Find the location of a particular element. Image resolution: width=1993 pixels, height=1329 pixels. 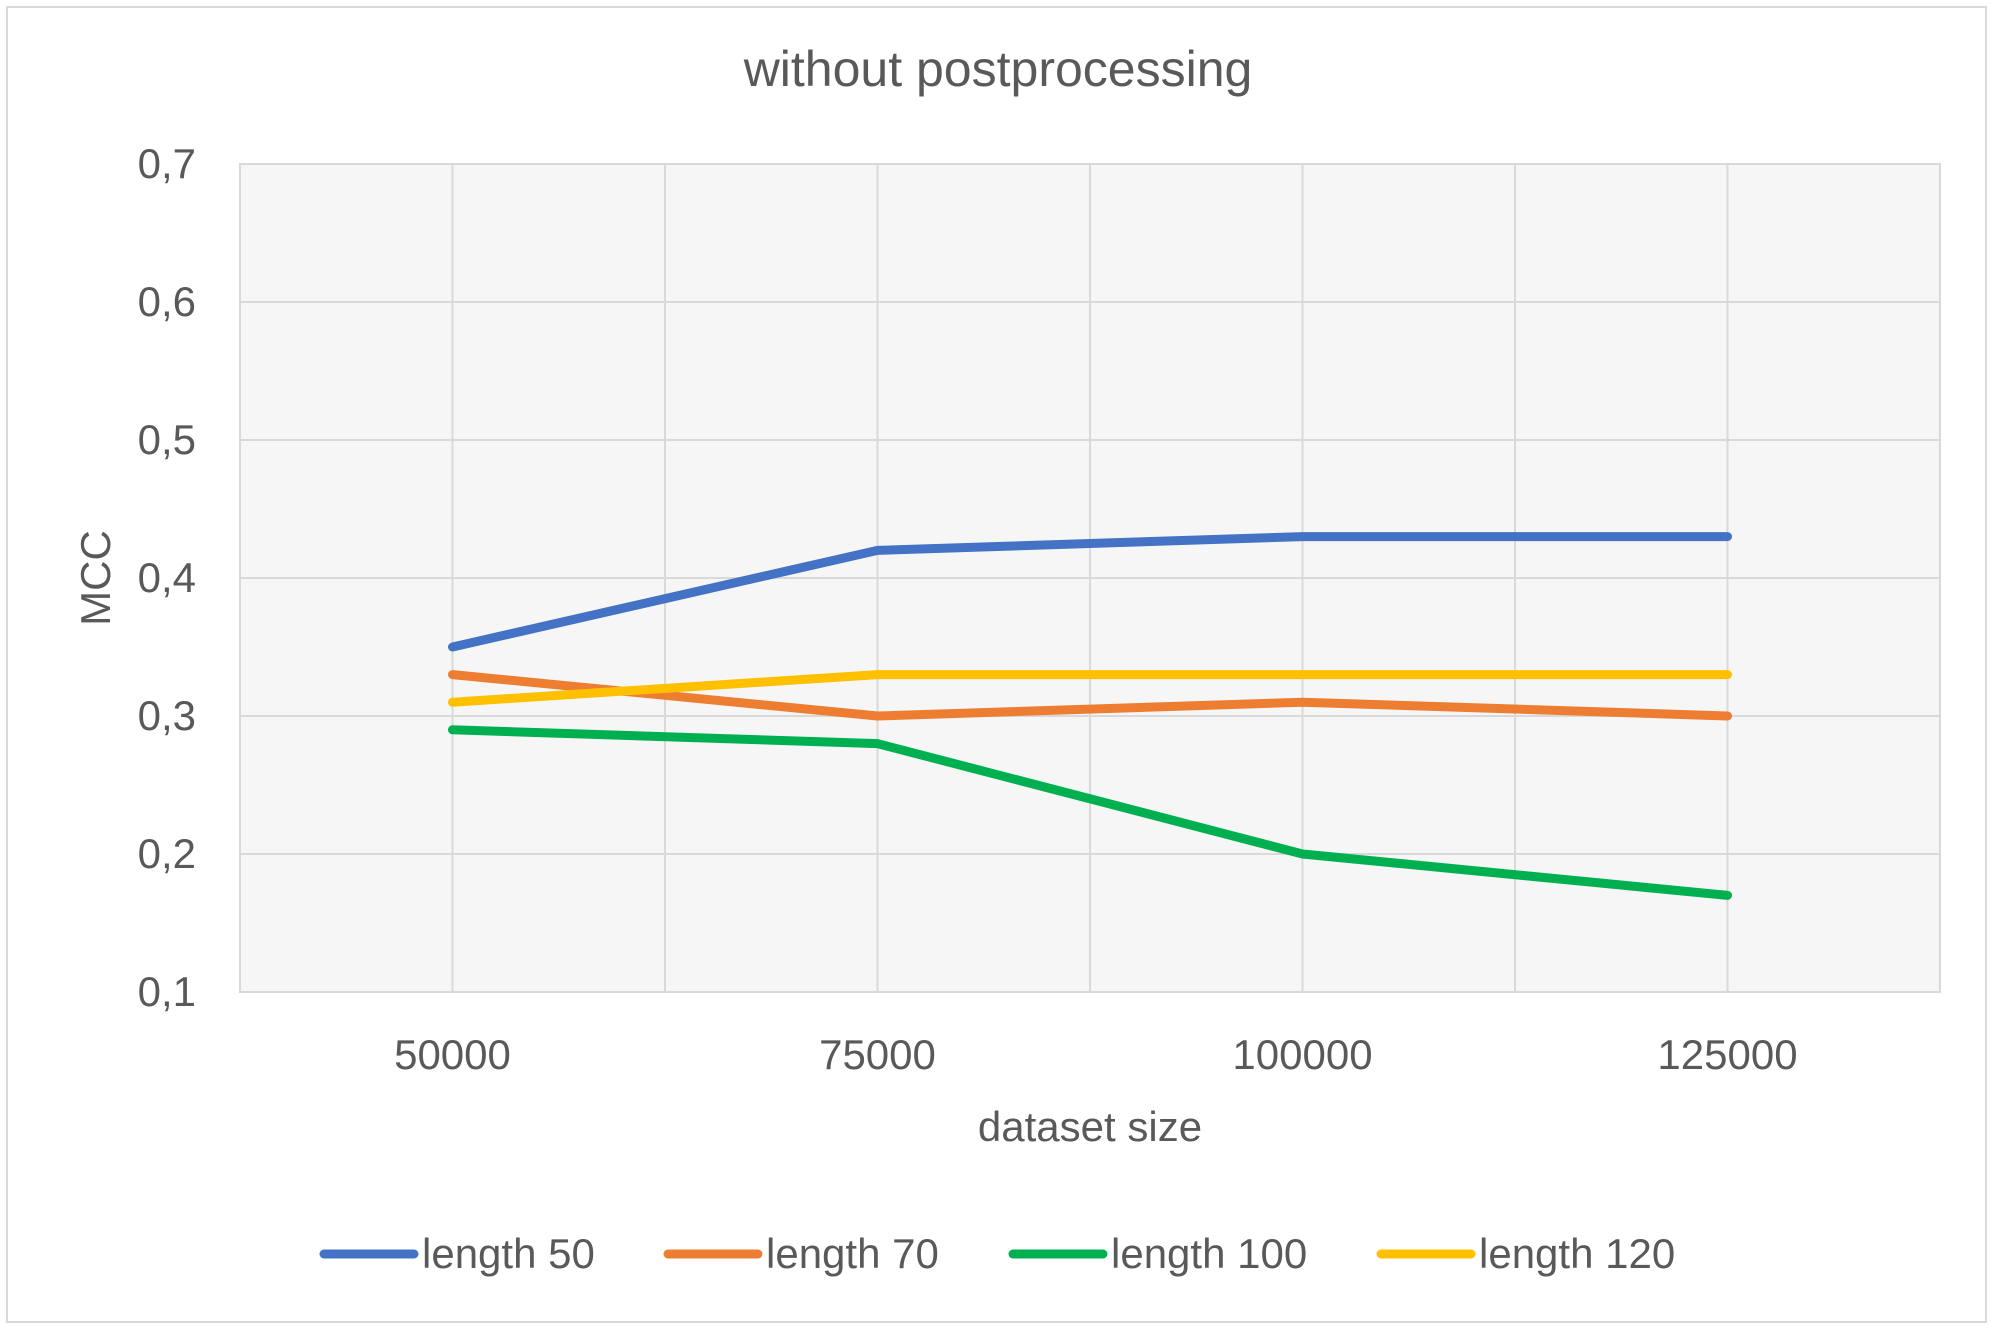

y-axis-tick-labels: 0,1 0,2 0,3 0,4 0,5 0,6 0,7 is located at coordinates (167, 577).